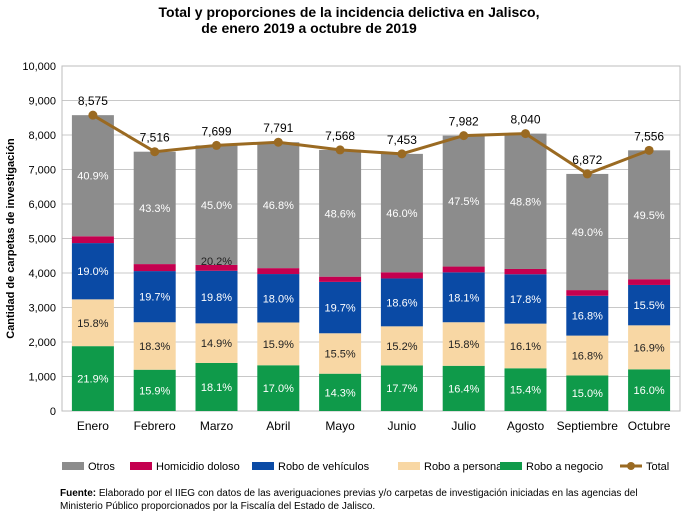 The height and width of the screenshot is (524, 698). Describe the element at coordinates (53, 412) in the screenshot. I see `y-tick-label: 0` at that location.